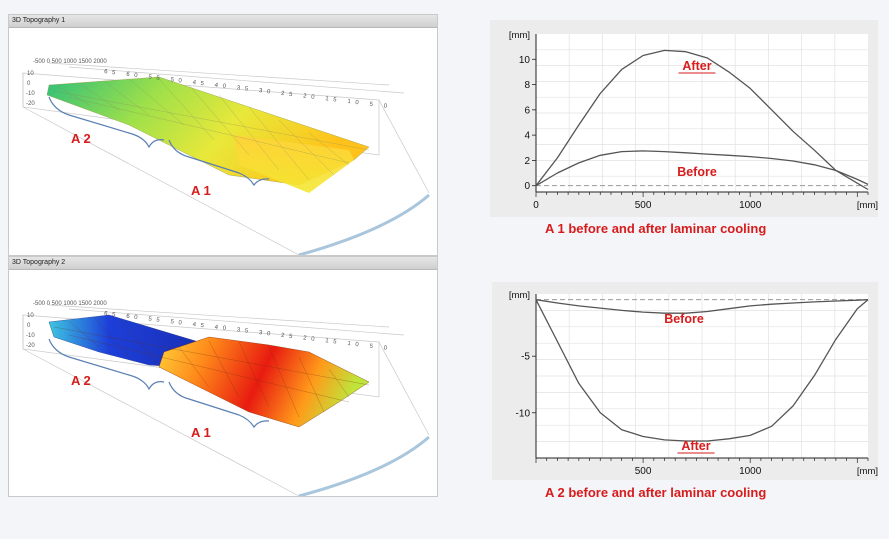 This screenshot has height=539, width=889. Describe the element at coordinates (70, 62) in the screenshot. I see `topography-1-axis-top: -500 0 500 1000 1500 2000` at that location.